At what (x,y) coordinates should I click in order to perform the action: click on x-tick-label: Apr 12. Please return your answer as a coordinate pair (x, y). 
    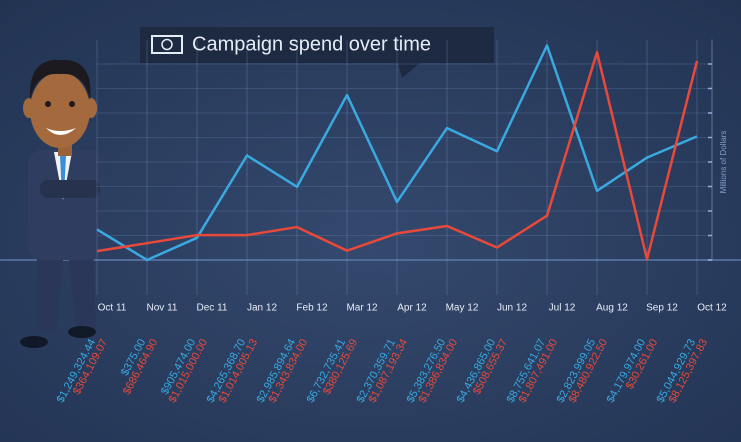
    Looking at the image, I should click on (412, 308).